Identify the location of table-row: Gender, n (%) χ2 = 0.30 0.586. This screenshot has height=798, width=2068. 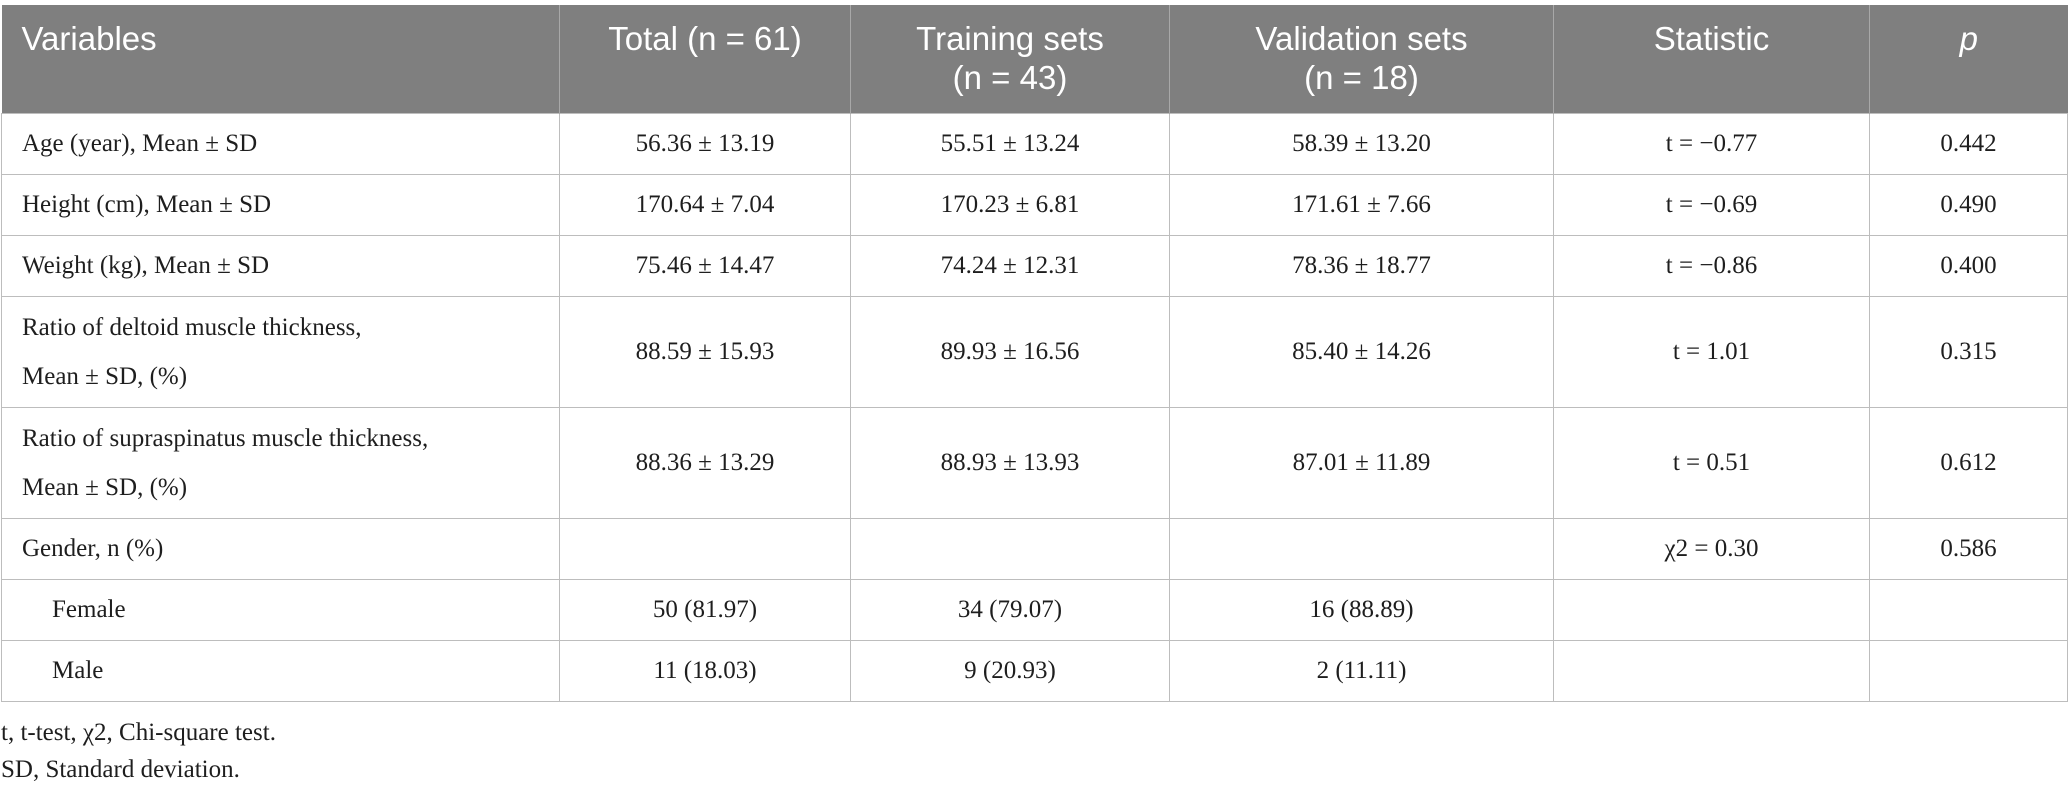
(1034, 548).